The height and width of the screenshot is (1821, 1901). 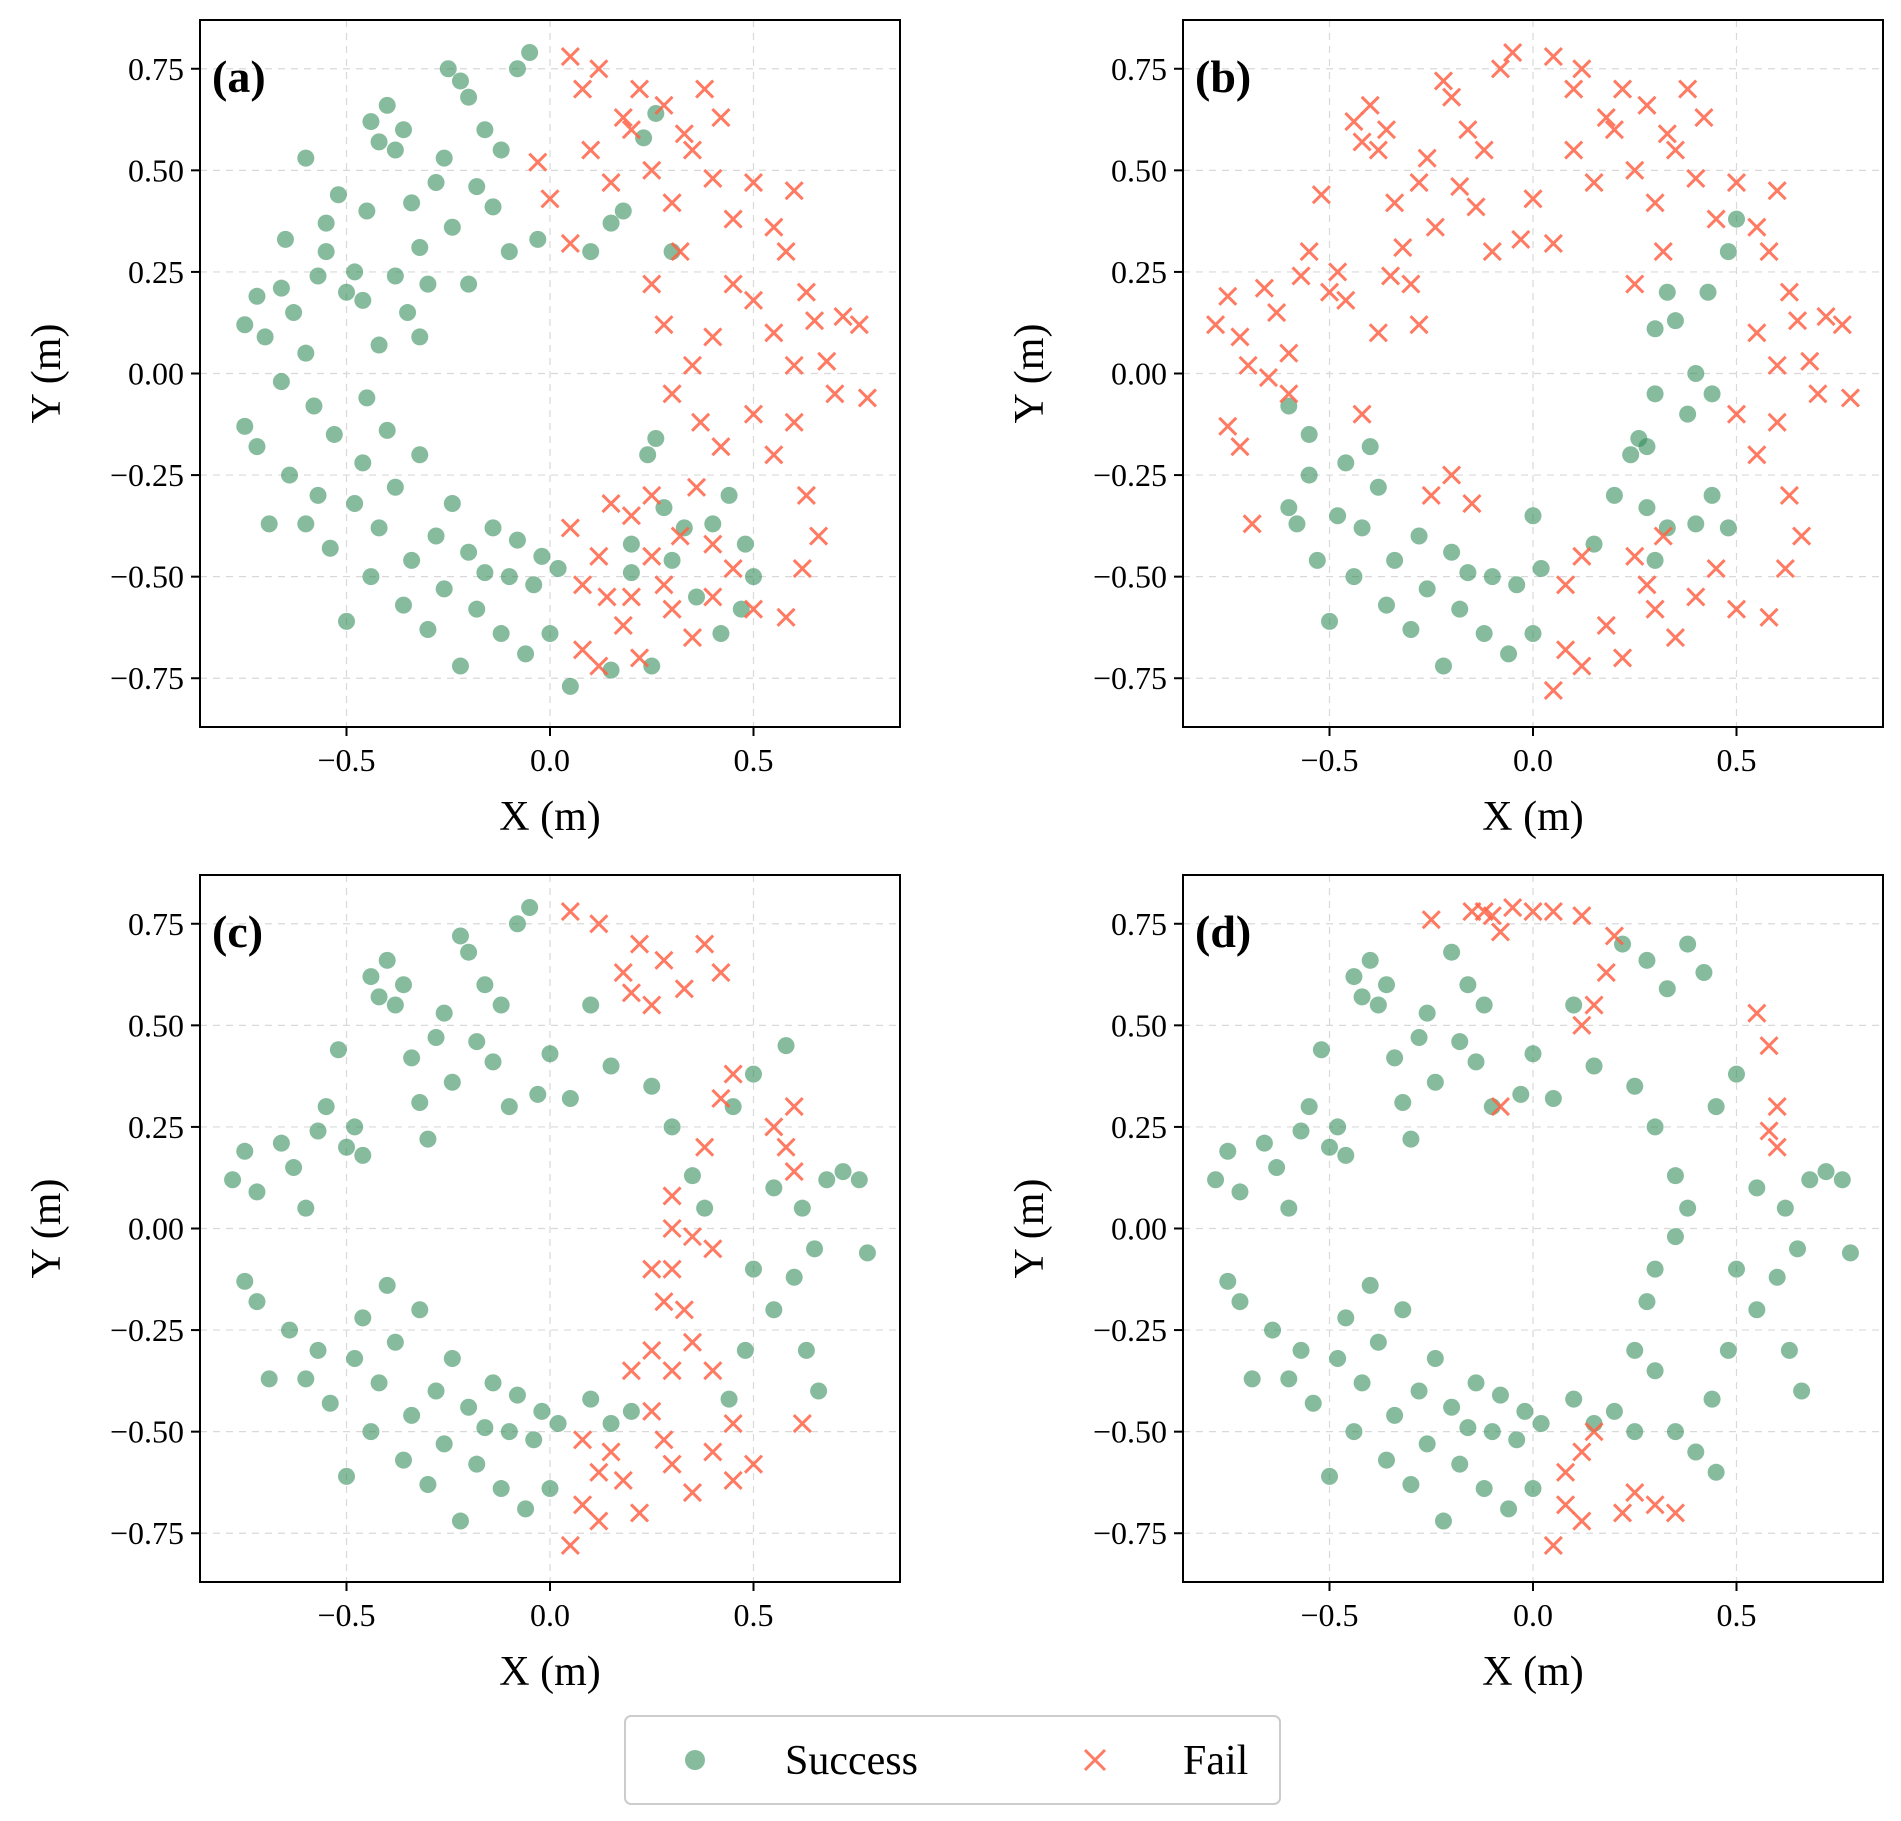 I want to click on panel-label: (b), so click(x=1223, y=76).